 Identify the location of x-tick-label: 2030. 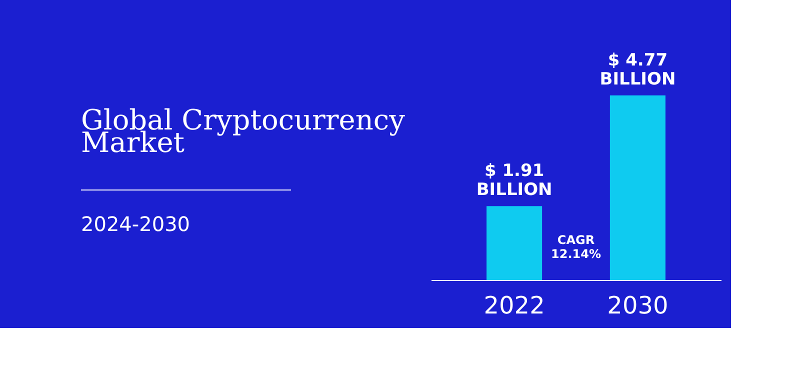
(637, 306).